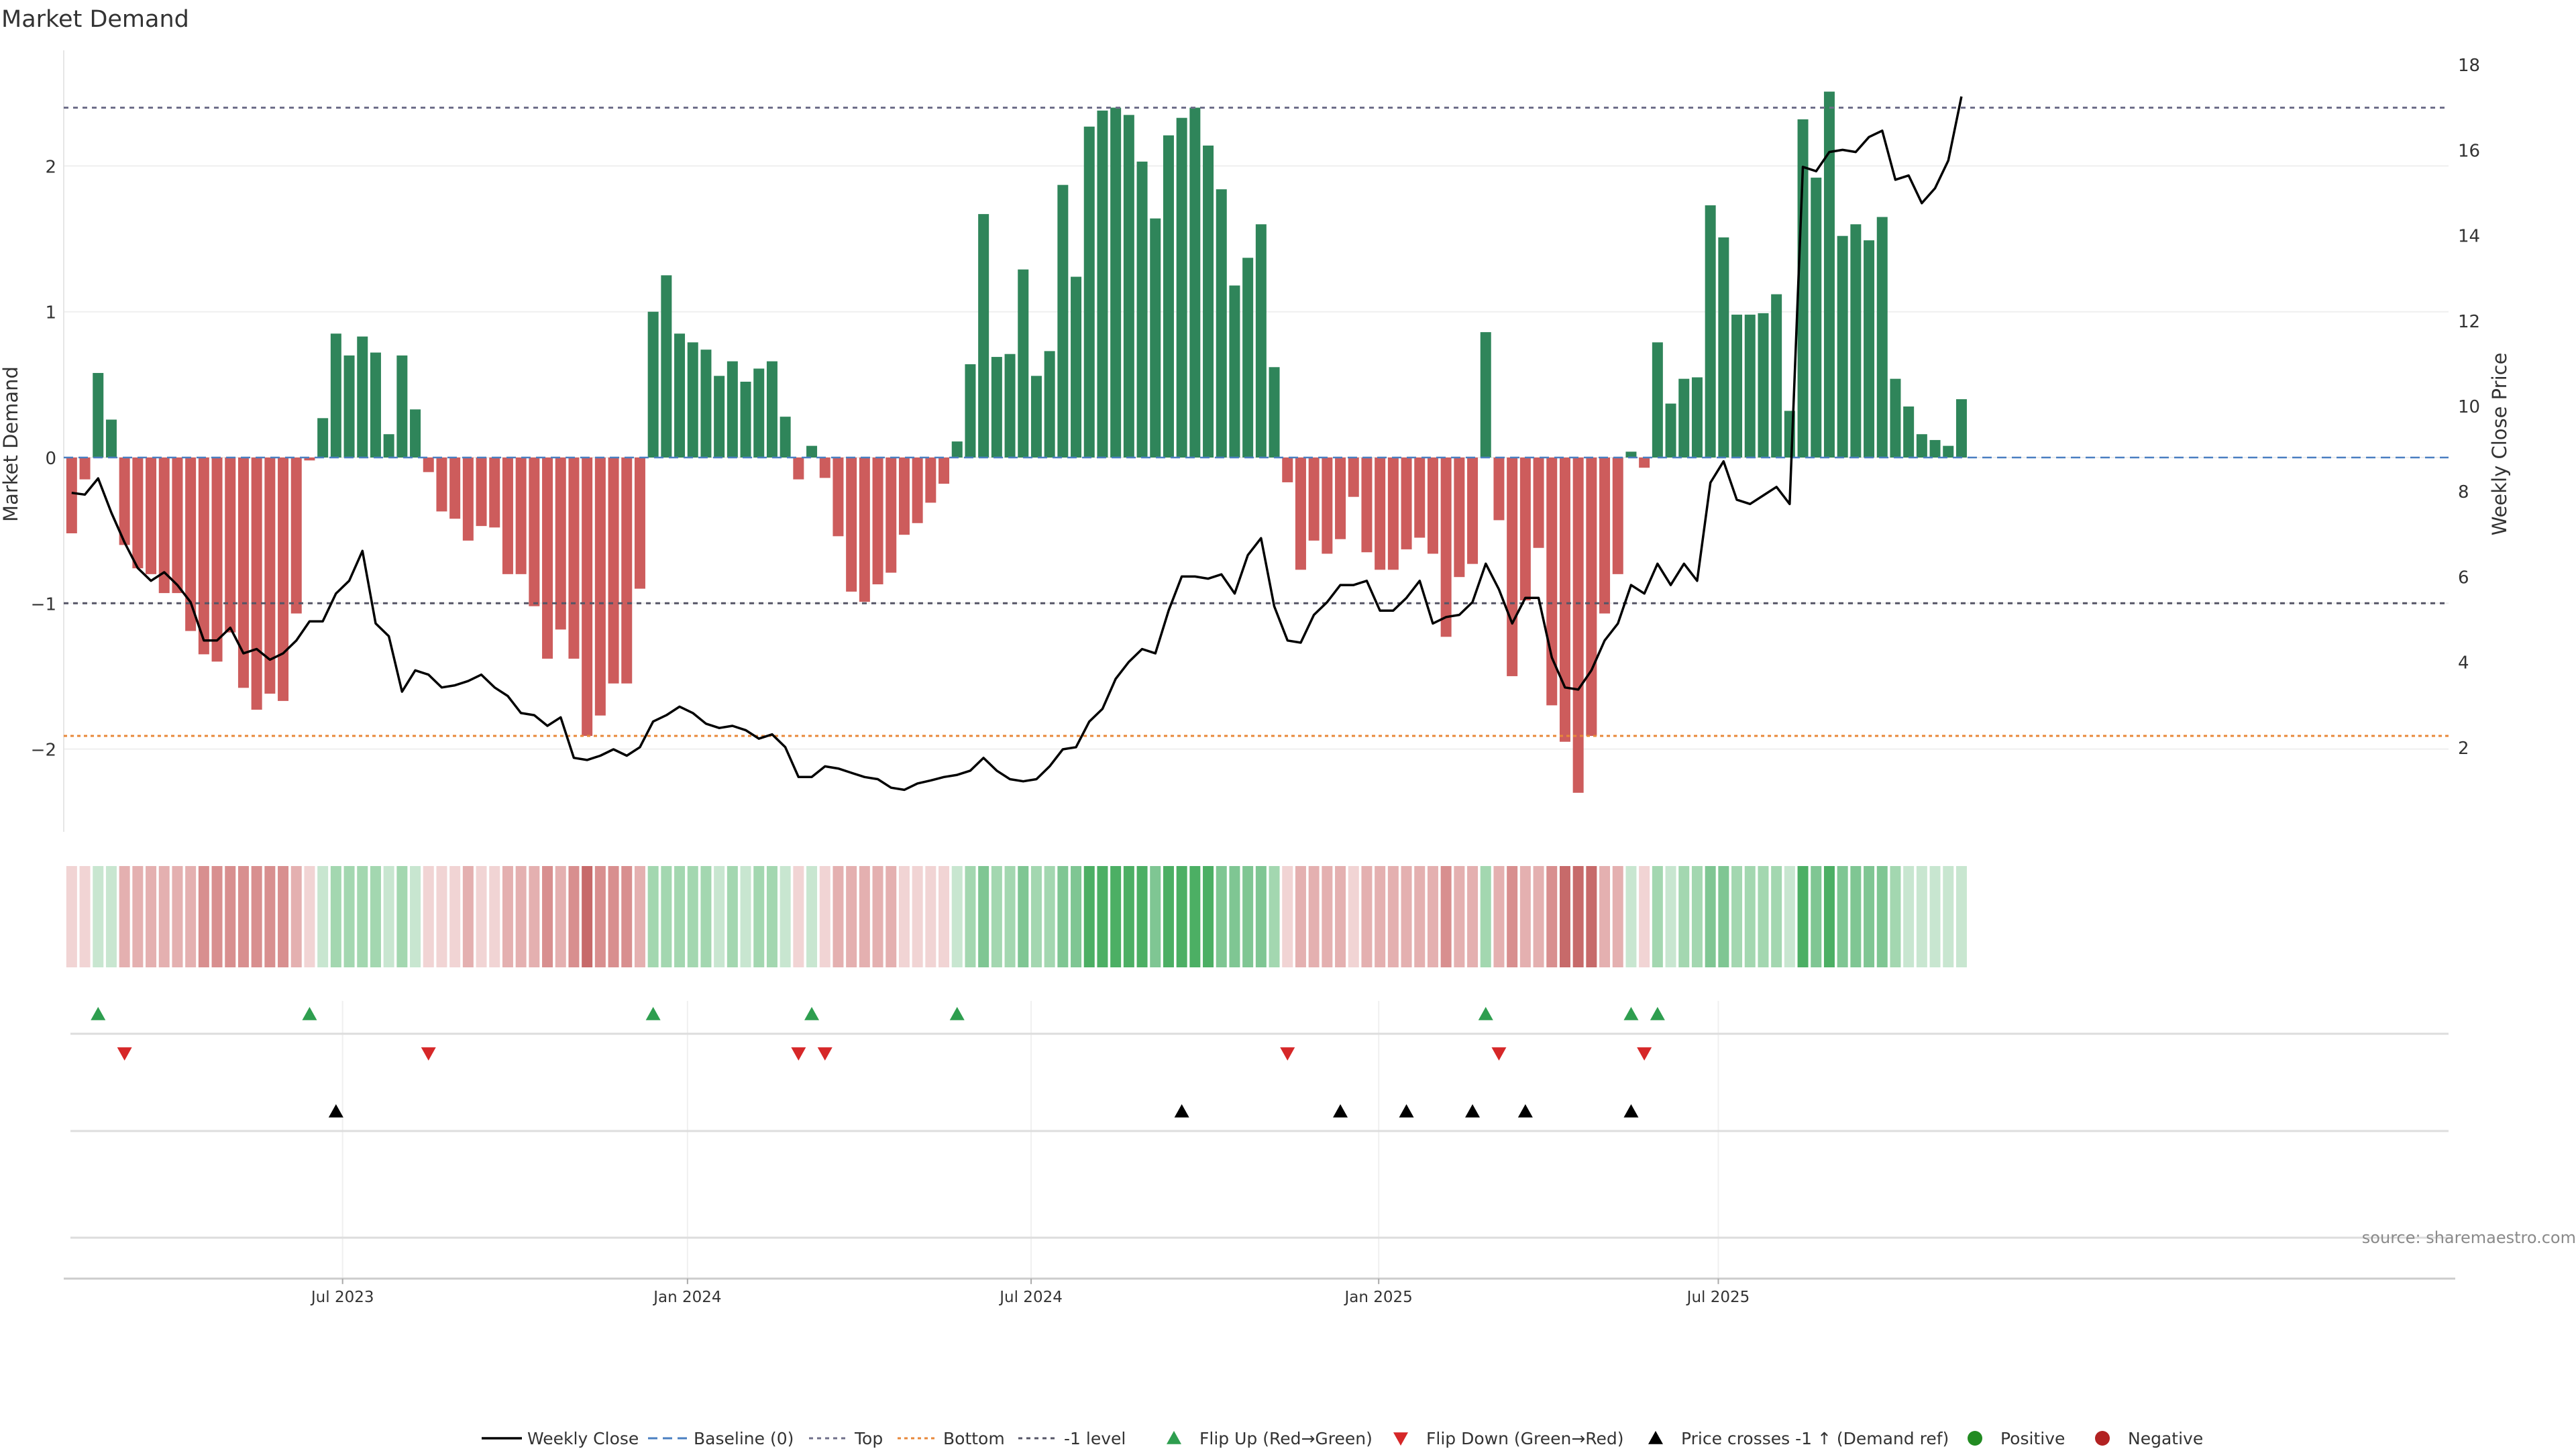  Describe the element at coordinates (868, 1438) in the screenshot. I see `legend-label: Top` at that location.